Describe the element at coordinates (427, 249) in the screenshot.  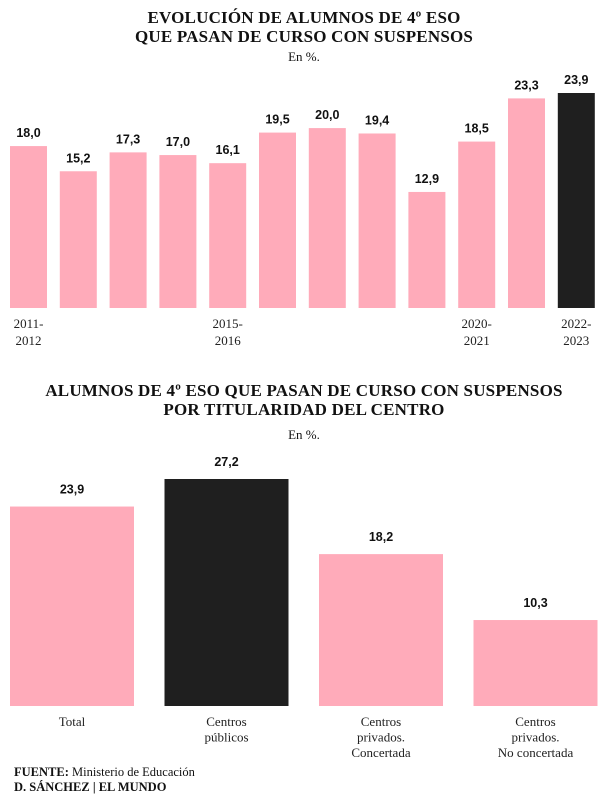
I see `bar-2019-2020` at that location.